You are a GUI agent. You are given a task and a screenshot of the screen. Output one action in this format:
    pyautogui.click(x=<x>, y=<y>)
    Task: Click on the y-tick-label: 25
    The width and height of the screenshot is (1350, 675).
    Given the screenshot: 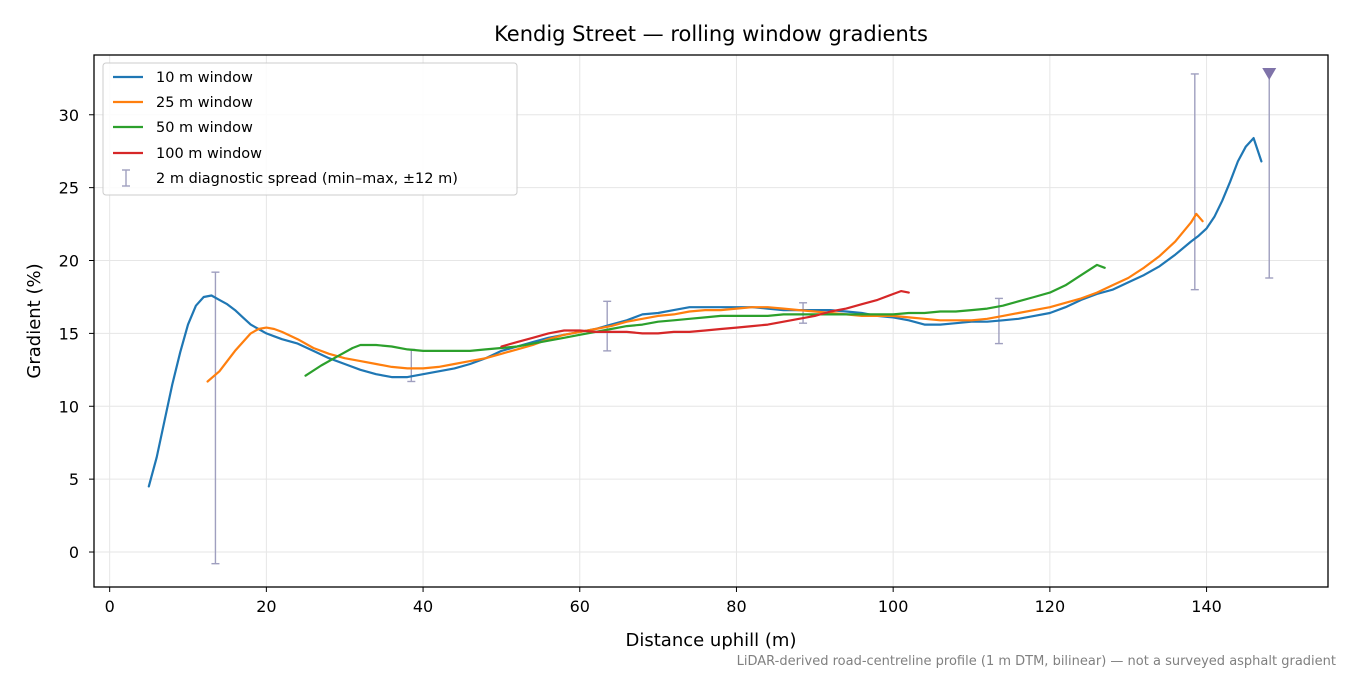 What is the action you would take?
    pyautogui.click(x=69, y=188)
    